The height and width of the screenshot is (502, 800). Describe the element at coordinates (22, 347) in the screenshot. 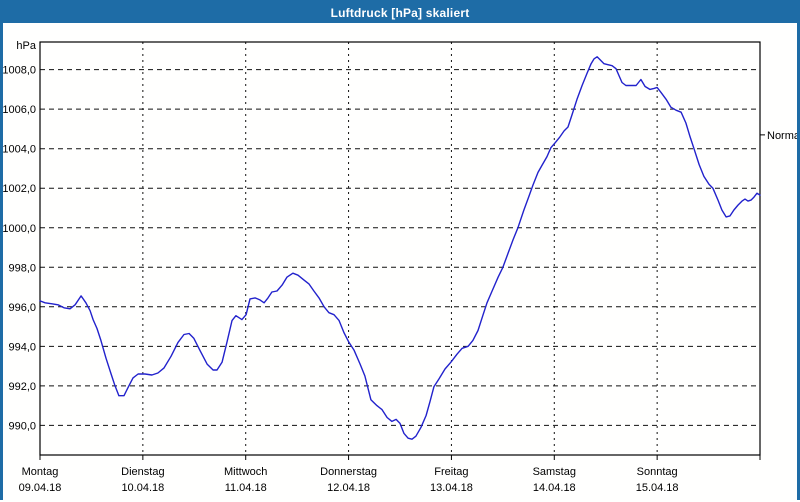

I see `y-tick-label: 994,0` at that location.